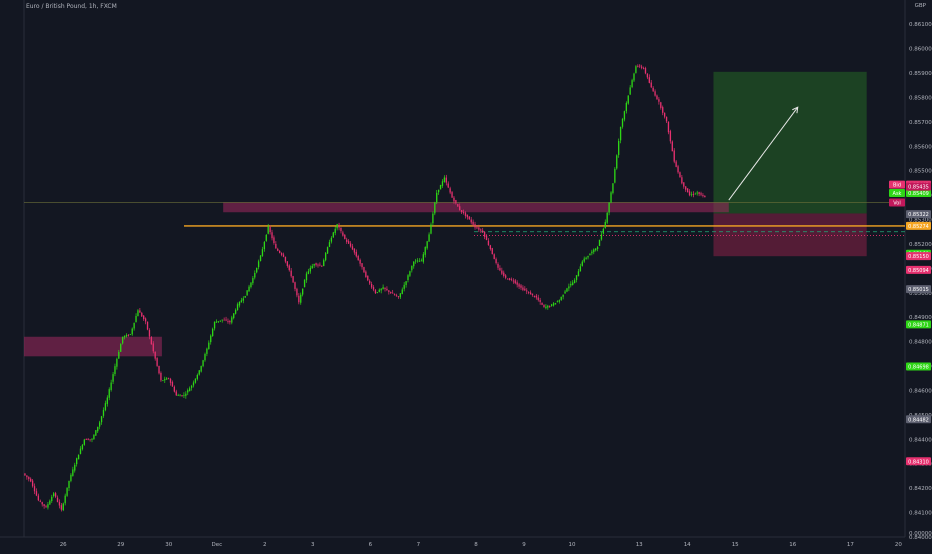 This screenshot has width=932, height=554. Describe the element at coordinates (920, 440) in the screenshot. I see `y-tick-label: 0.84400` at that location.